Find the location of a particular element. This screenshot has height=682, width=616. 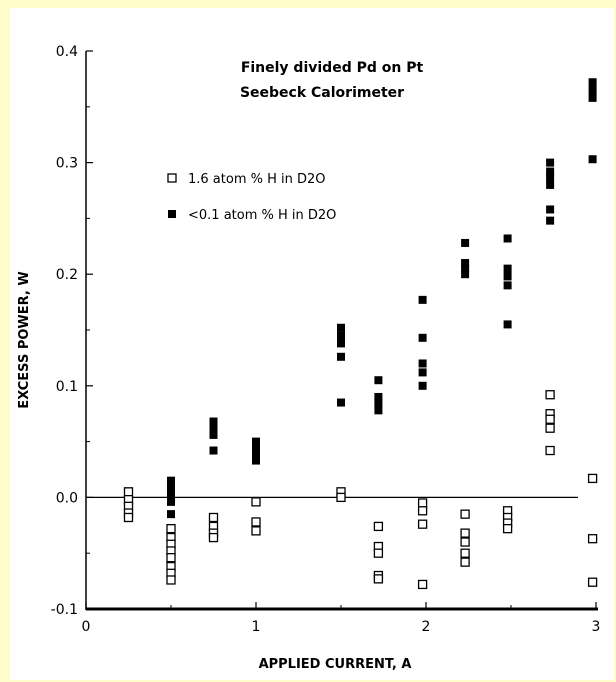

y-axis-label: EXCESS POWER, W is located at coordinates (24, 339).